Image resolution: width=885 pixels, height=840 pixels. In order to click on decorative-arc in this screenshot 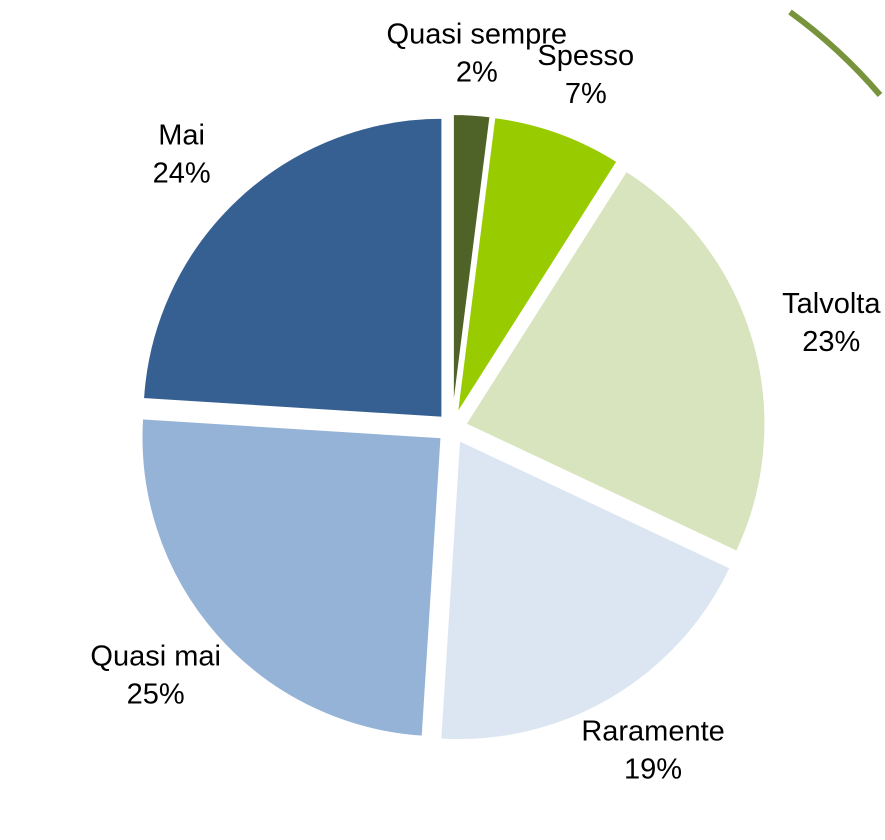, I will do `click(835, 53)`.